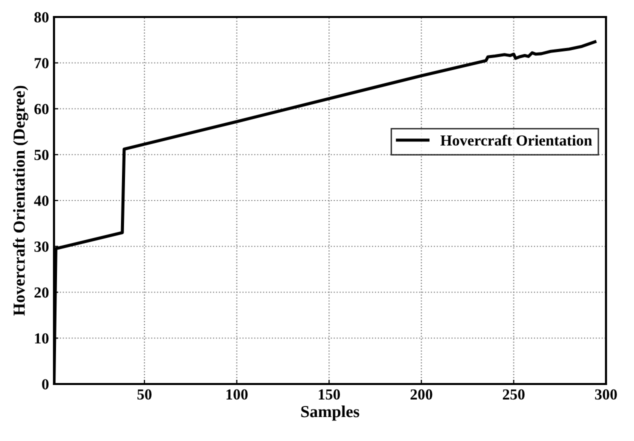  Describe the element at coordinates (329, 394) in the screenshot. I see `x-tick-label: 150` at that location.